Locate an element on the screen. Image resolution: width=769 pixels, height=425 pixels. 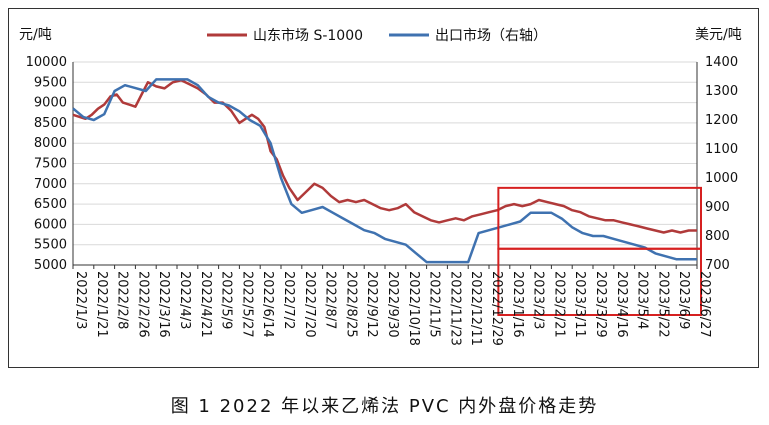
x-tick-label: 2022/2/8 is located at coordinates (122, 300).